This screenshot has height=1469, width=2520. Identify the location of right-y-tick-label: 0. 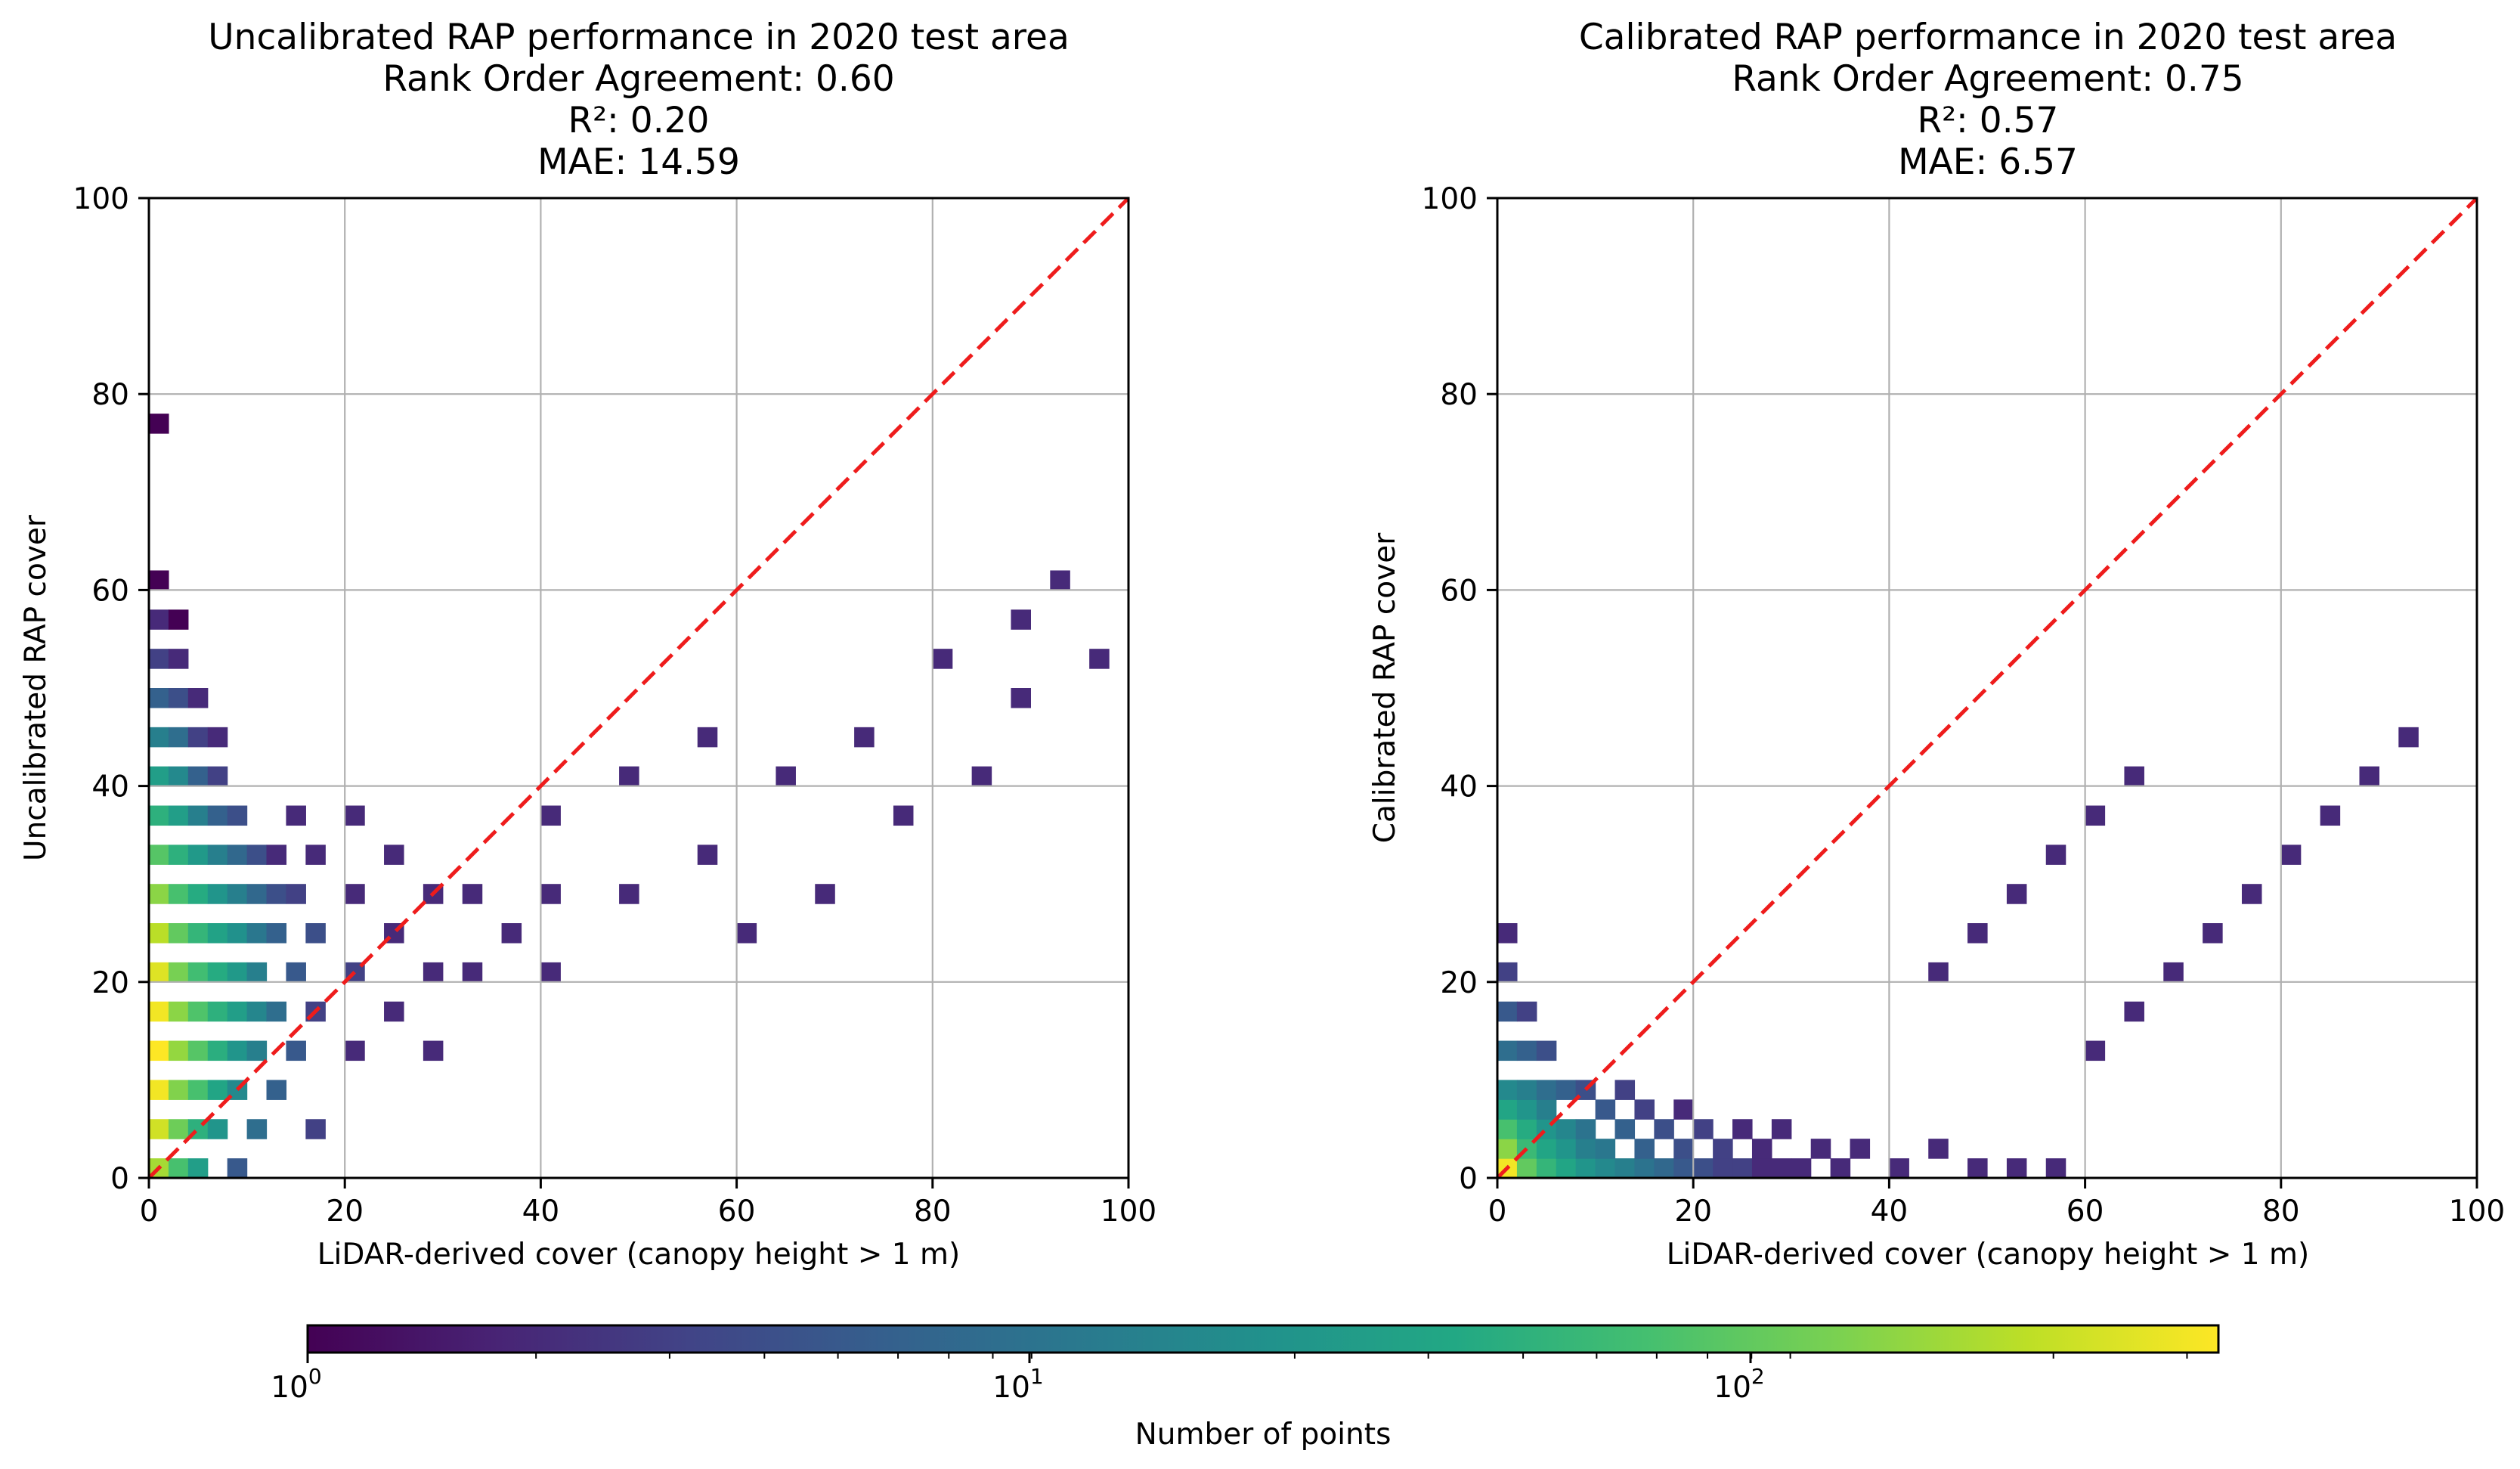
(1468, 1179).